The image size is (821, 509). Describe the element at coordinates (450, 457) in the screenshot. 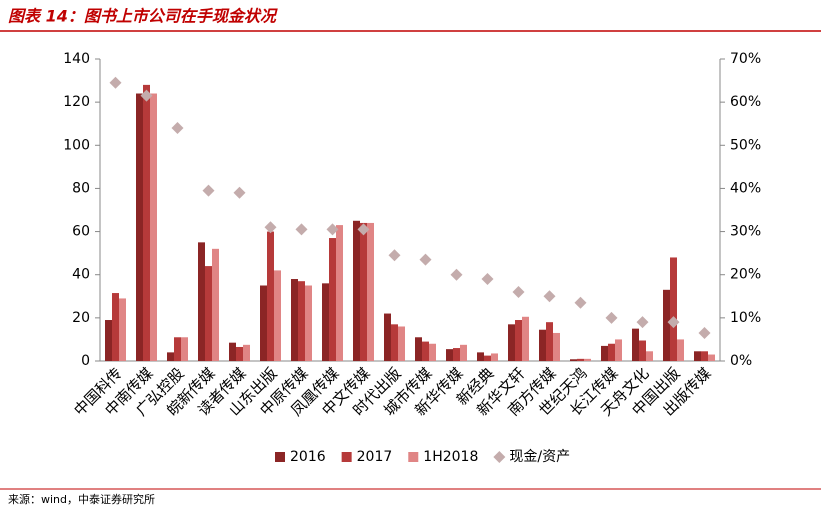

I see `legend-label: 1H2018` at that location.